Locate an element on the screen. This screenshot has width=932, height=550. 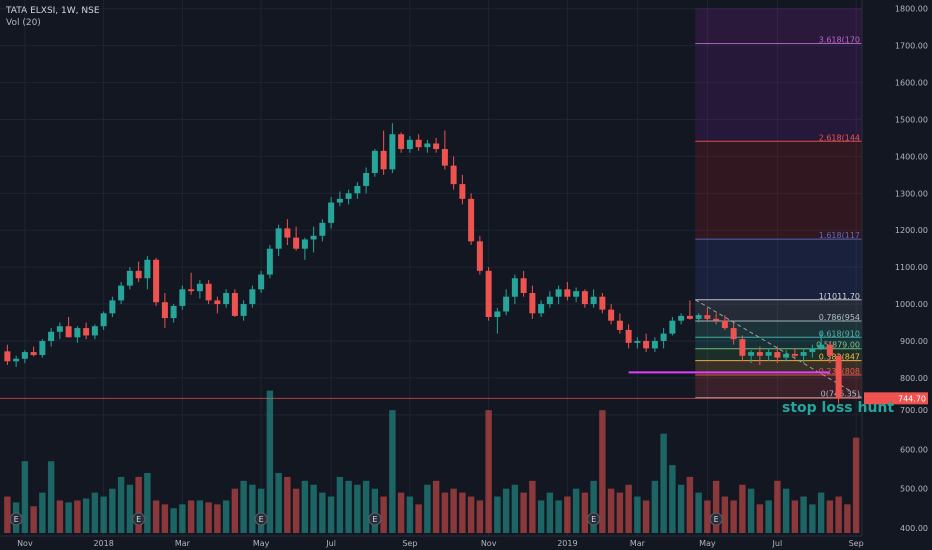
x-tick-label: May is located at coordinates (261, 543).